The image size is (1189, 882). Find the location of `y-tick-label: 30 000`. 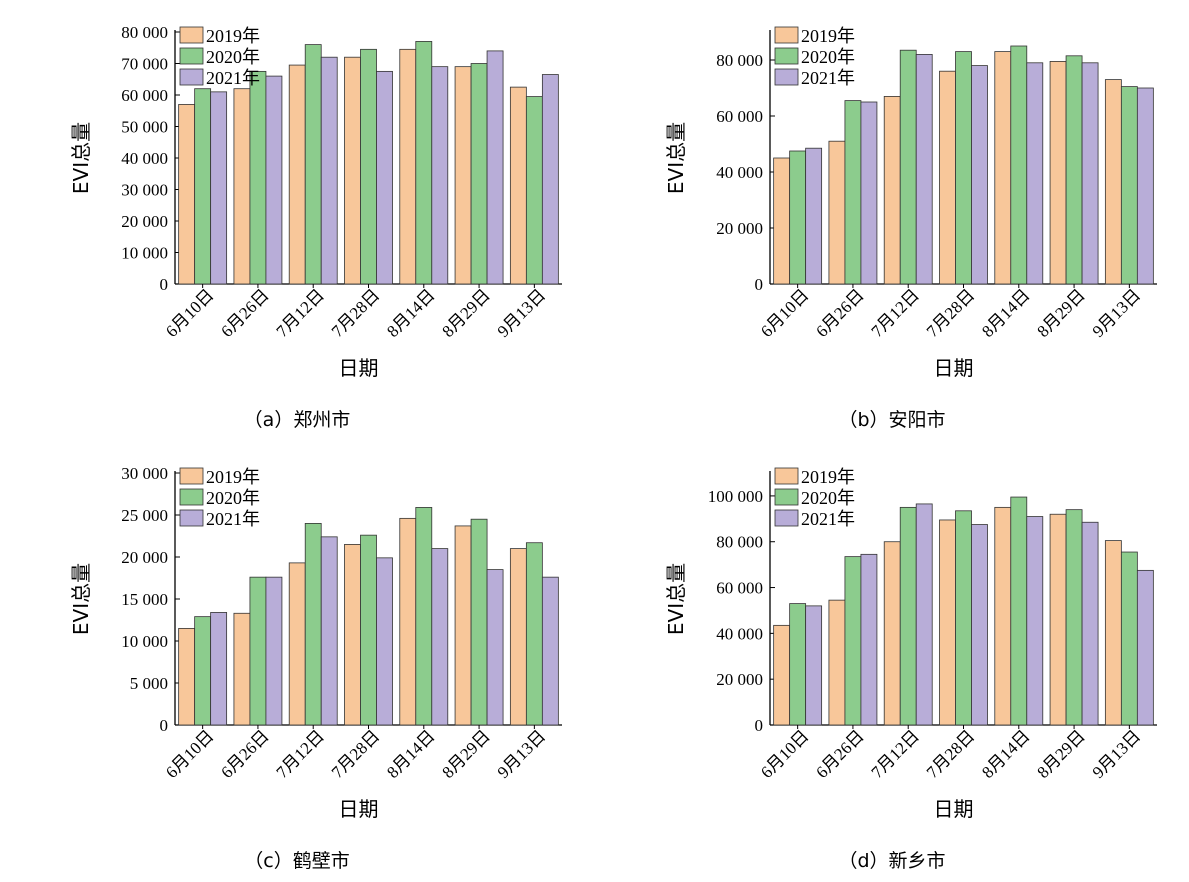

y-tick-label: 30 000 is located at coordinates (144, 473).